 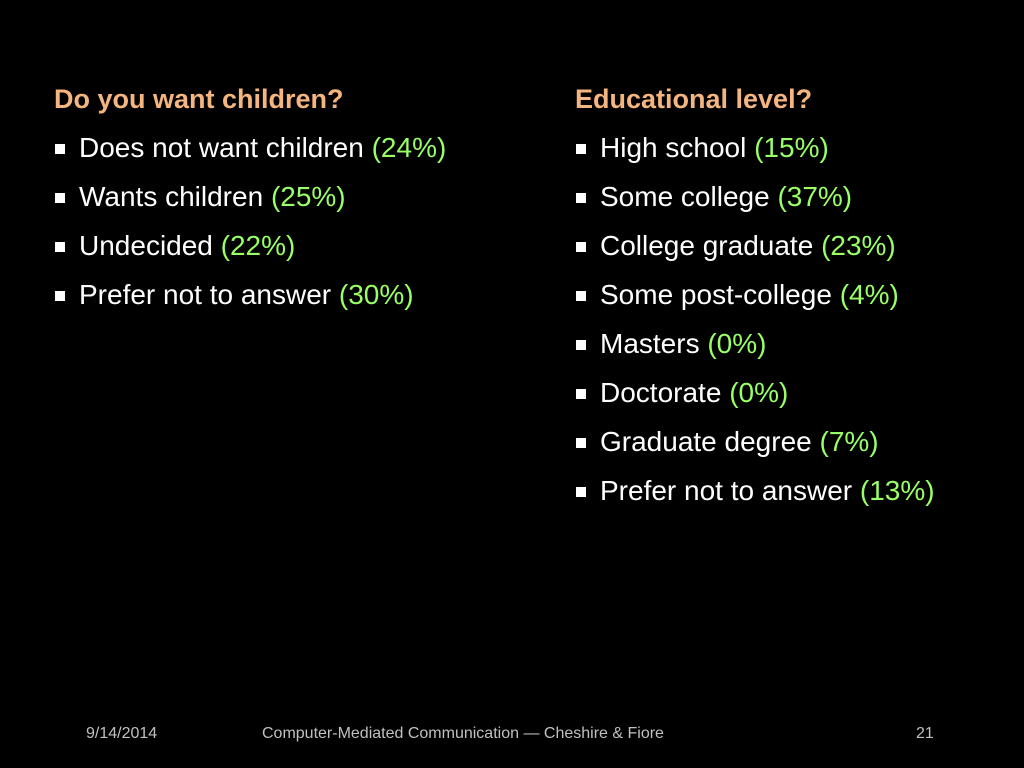 What do you see at coordinates (707, 245) in the screenshot?
I see `item-label: College graduate` at bounding box center [707, 245].